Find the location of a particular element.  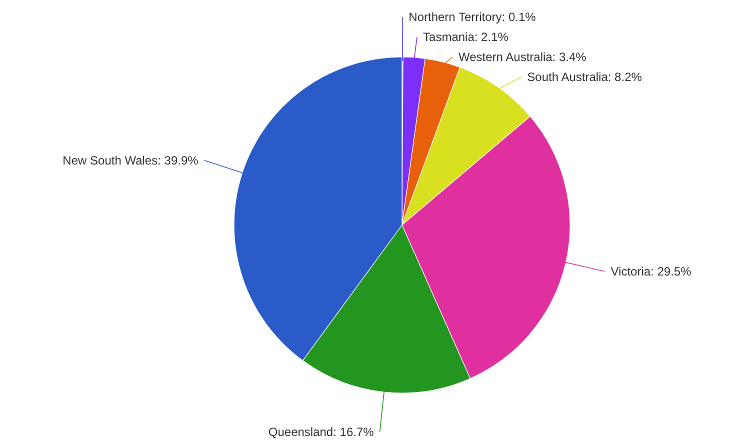

slice-label: Western Australia: 3.4% is located at coordinates (522, 57).